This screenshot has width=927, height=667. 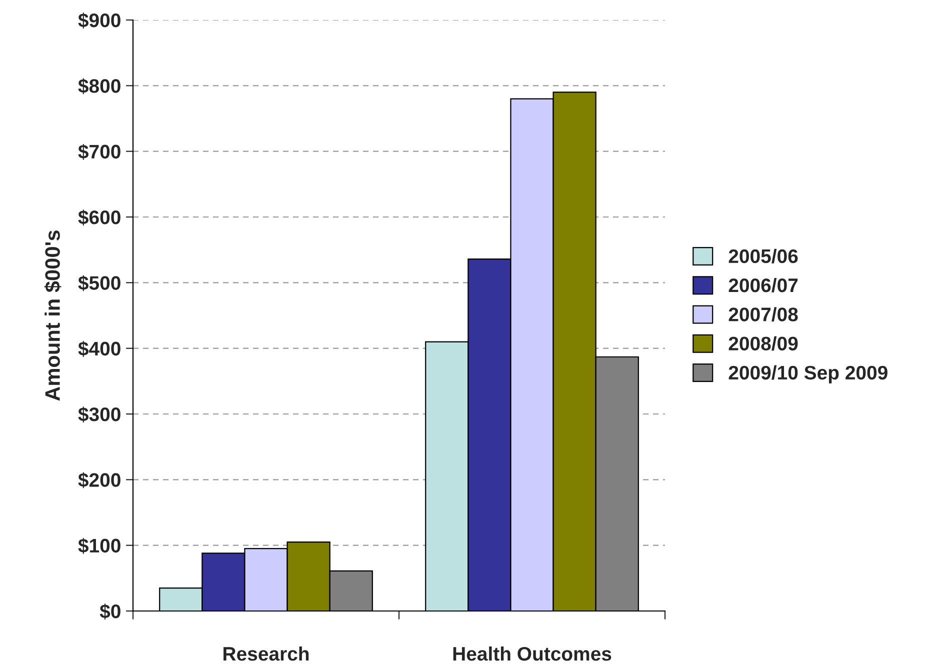 I want to click on y-tick-label: $0, so click(x=110, y=612).